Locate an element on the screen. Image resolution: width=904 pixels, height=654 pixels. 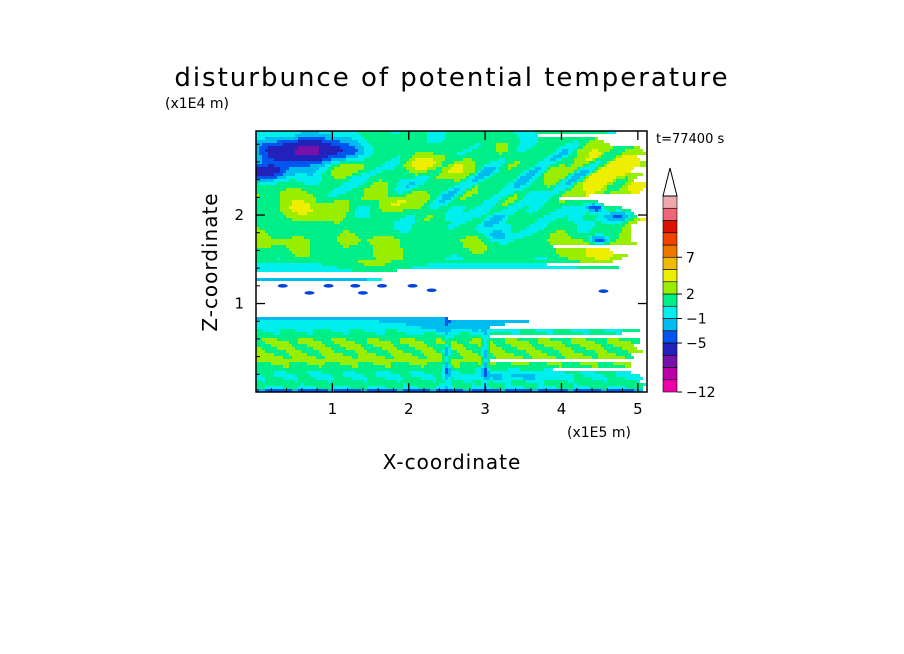
colorbar-tick-label: 2 is located at coordinates (690, 295).